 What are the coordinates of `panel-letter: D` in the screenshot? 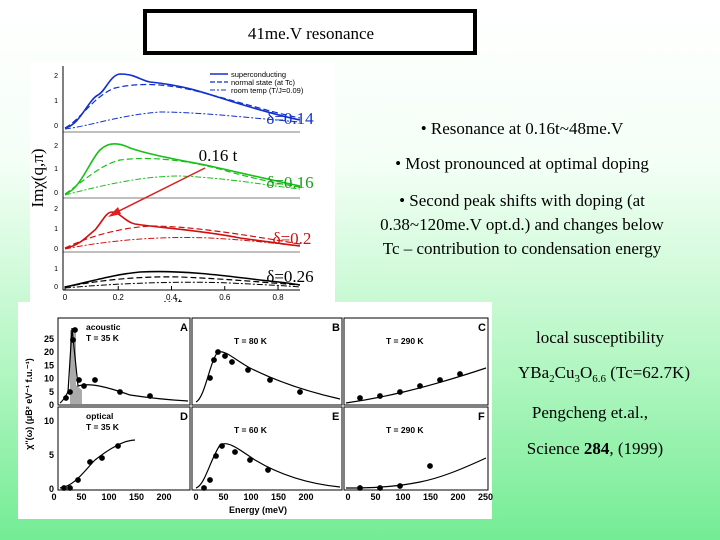 It's located at (184, 417).